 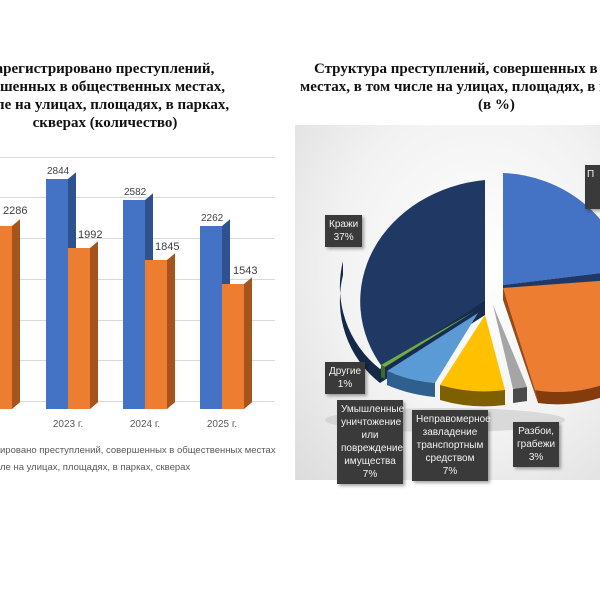 What do you see at coordinates (536, 444) in the screenshot?
I see `pie-label-razboi: Разбои, грабежи 3%` at bounding box center [536, 444].